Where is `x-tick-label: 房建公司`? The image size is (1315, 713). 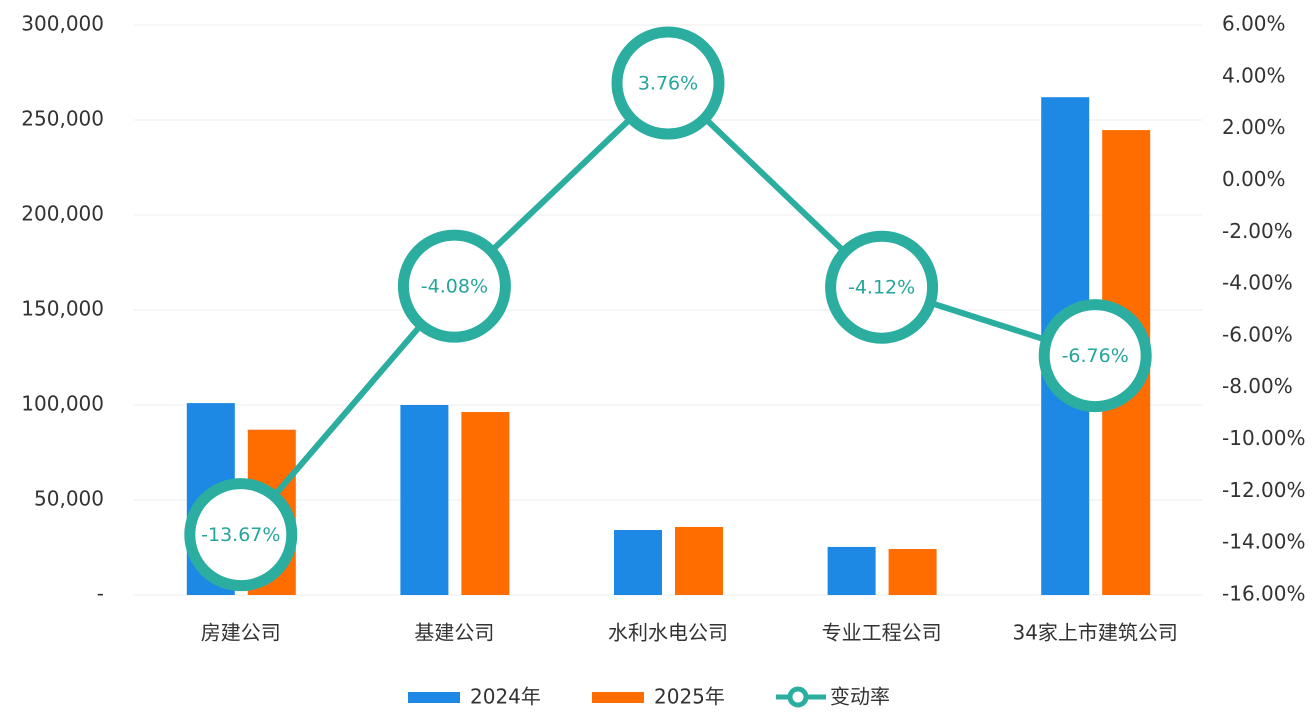
x-tick-label: 房建公司 is located at coordinates (241, 633).